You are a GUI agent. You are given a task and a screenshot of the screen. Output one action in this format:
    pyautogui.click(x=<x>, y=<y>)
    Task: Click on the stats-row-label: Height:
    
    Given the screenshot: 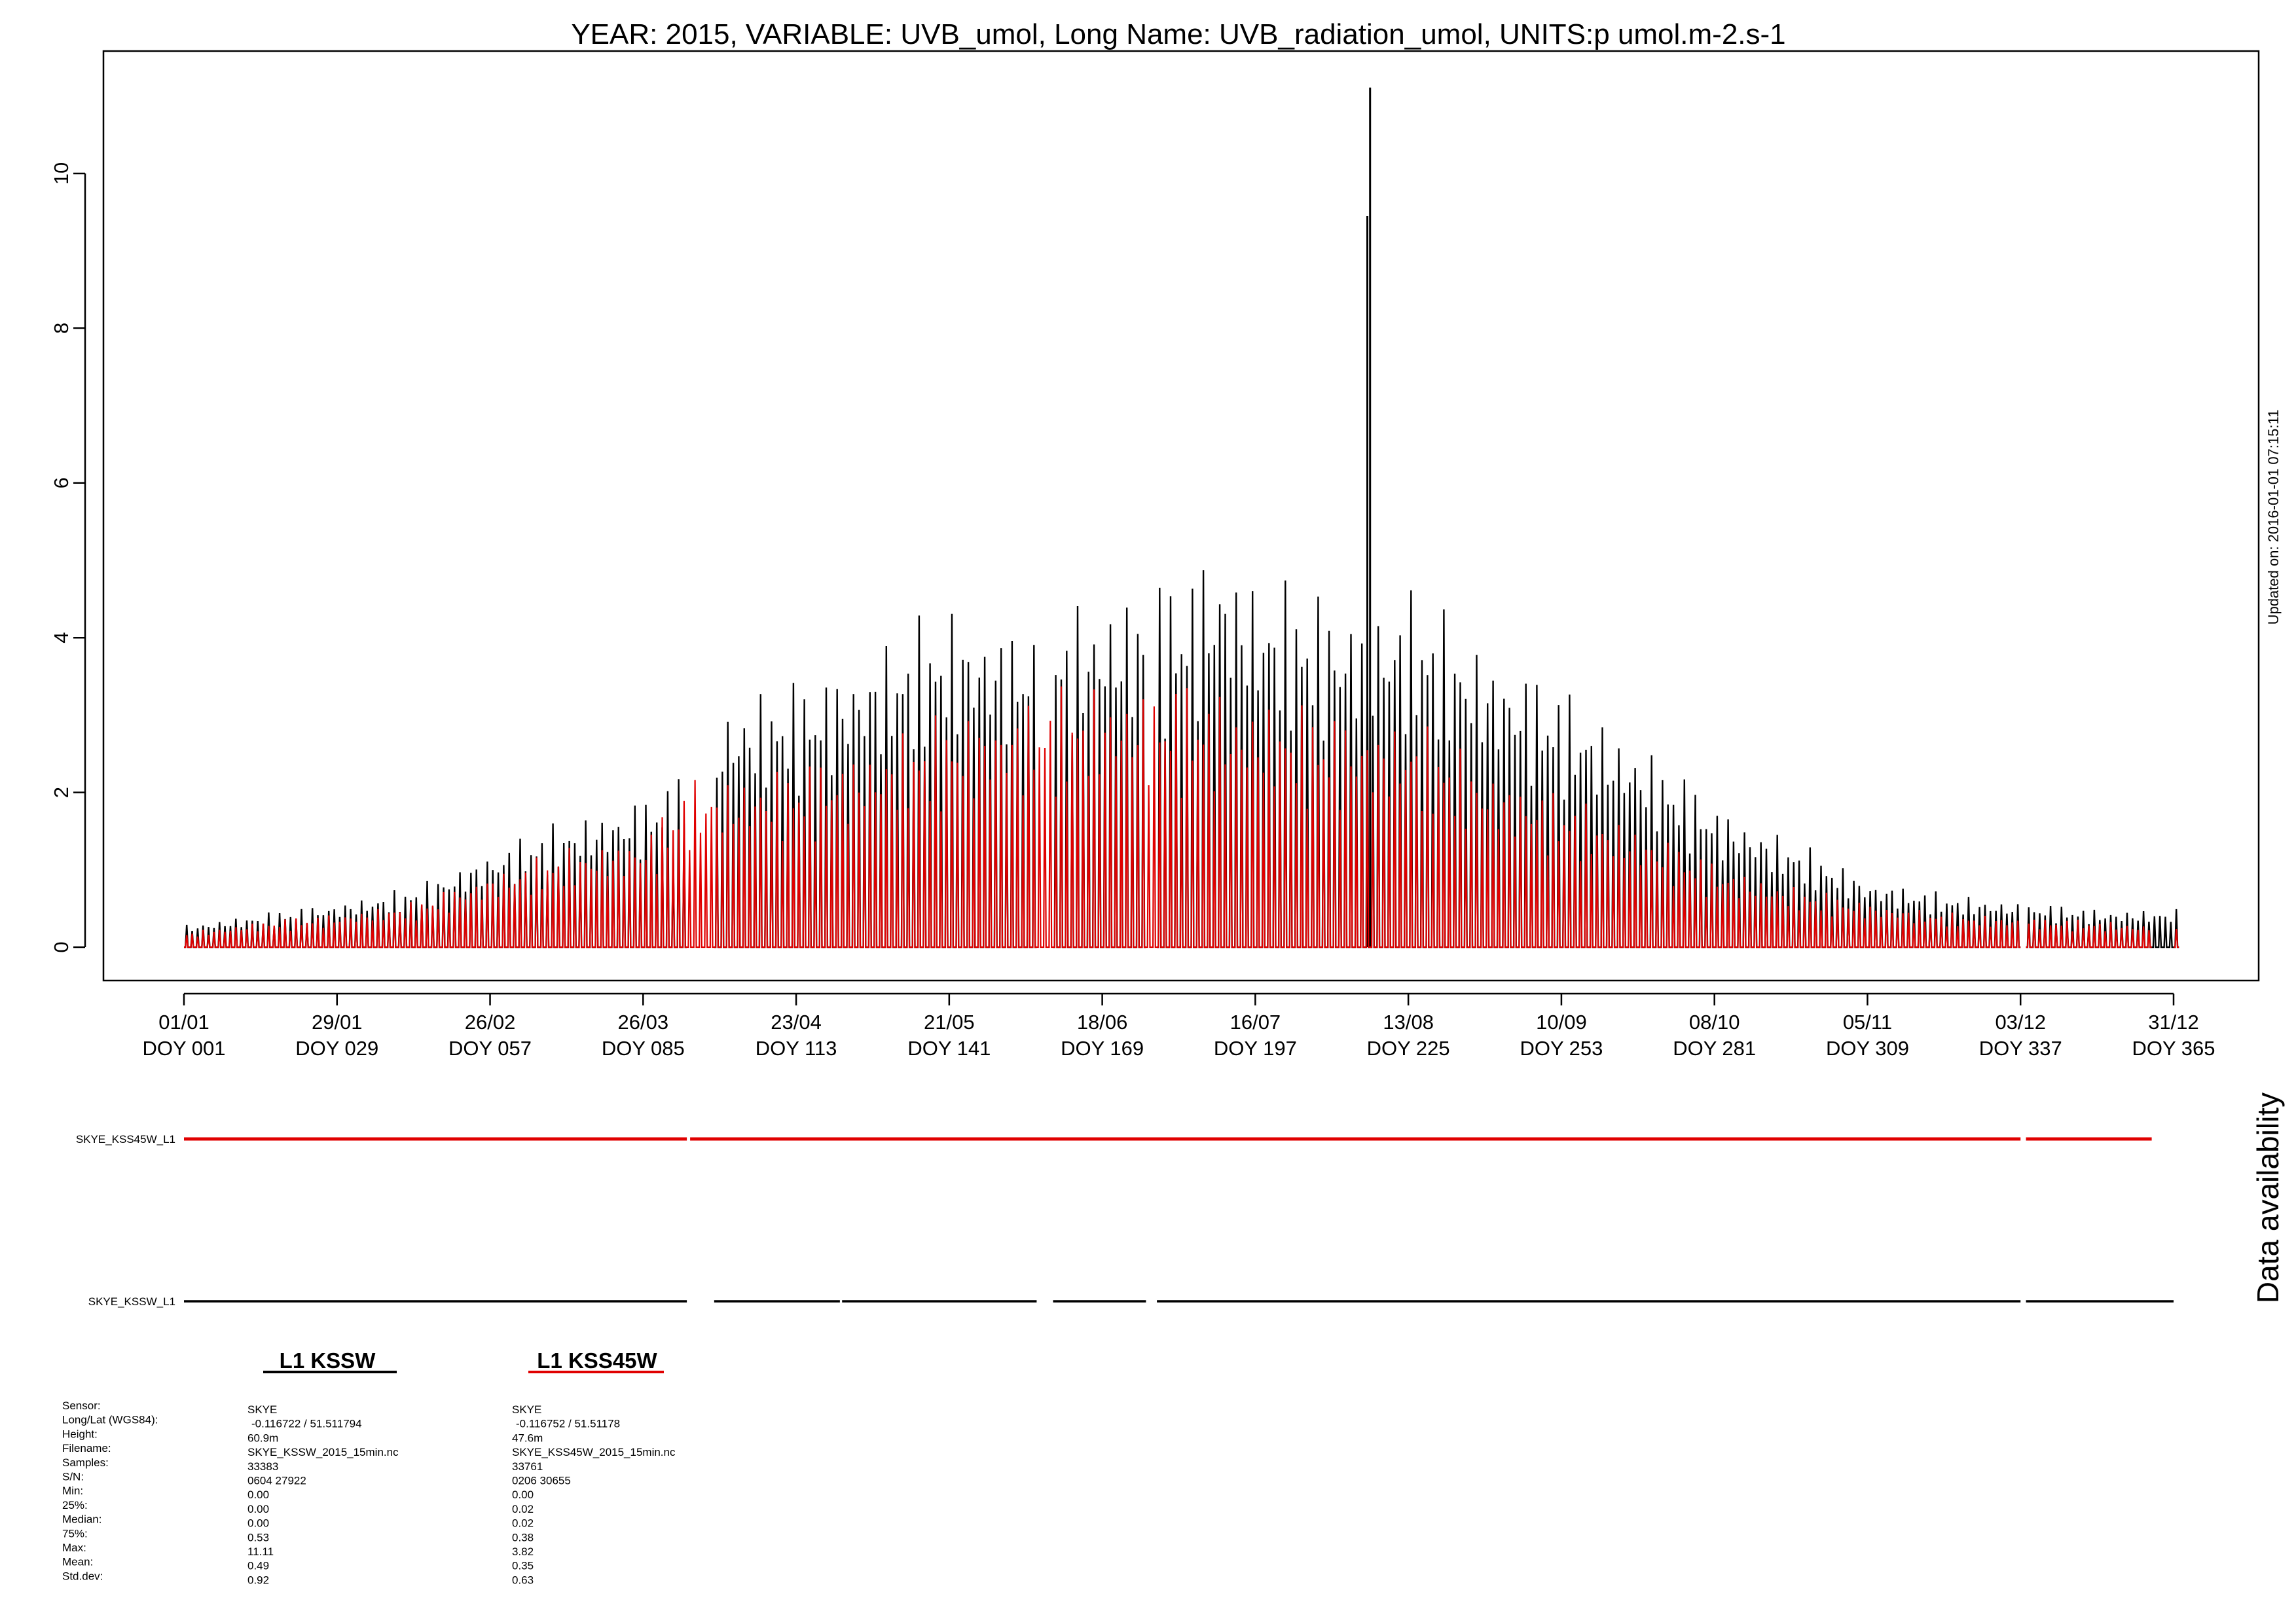 What is the action you would take?
    pyautogui.click(x=80, y=1434)
    